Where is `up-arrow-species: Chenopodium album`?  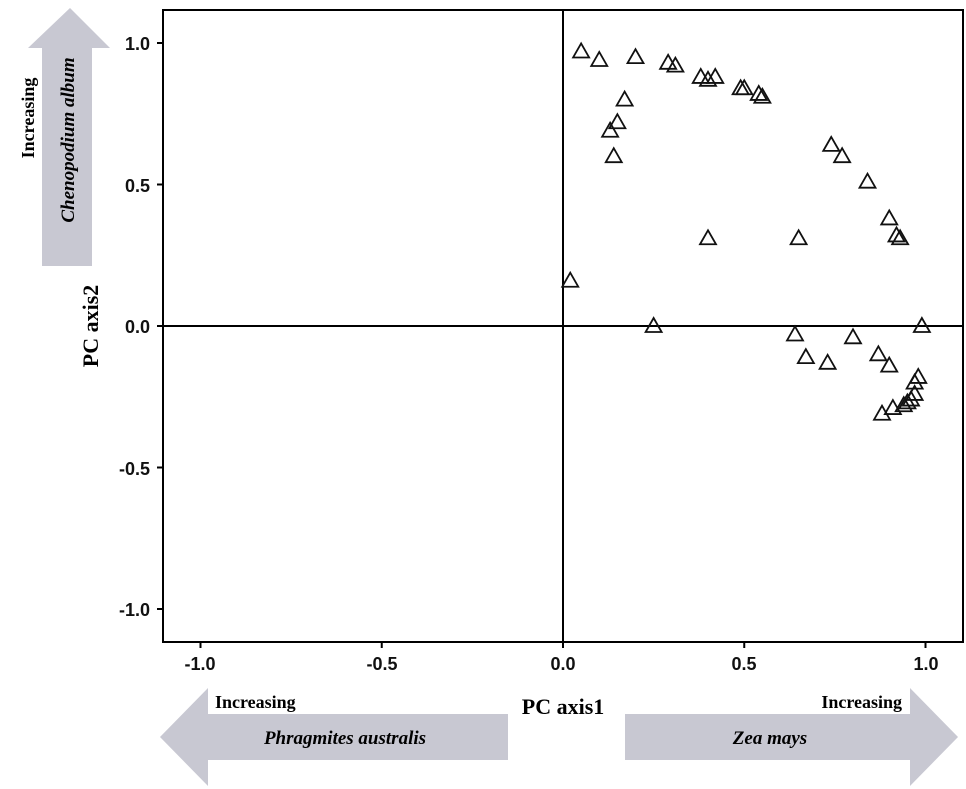 up-arrow-species: Chenopodium album is located at coordinates (68, 139).